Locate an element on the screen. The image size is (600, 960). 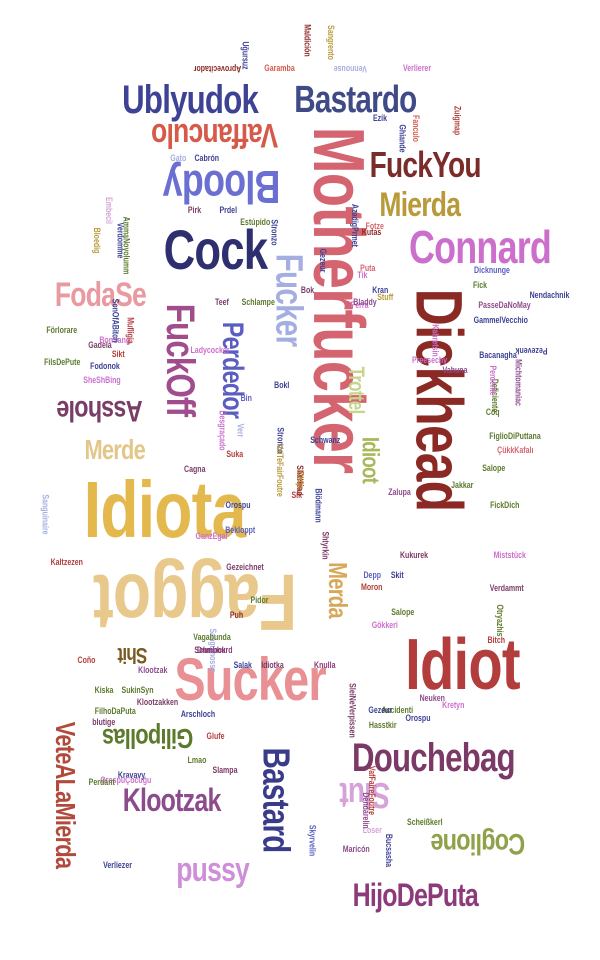
word-idiot: Idiot is located at coordinates (462, 665).